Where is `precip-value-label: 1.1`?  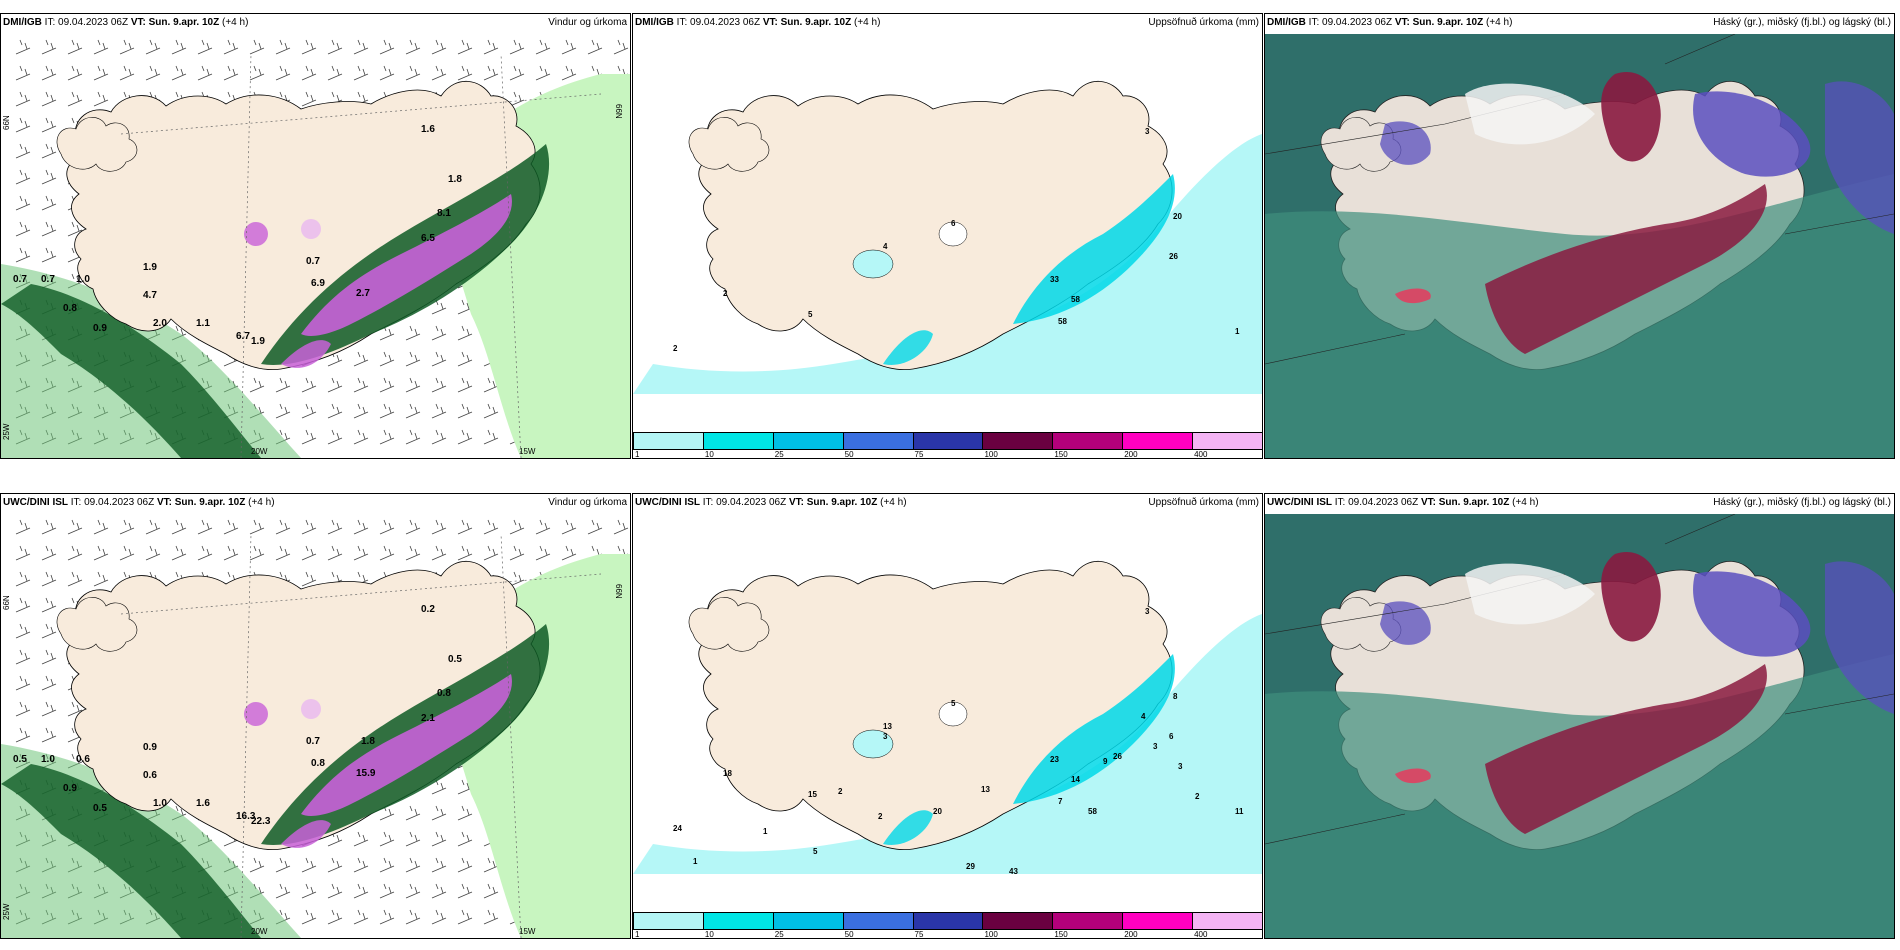 precip-value-label: 1.1 is located at coordinates (203, 323).